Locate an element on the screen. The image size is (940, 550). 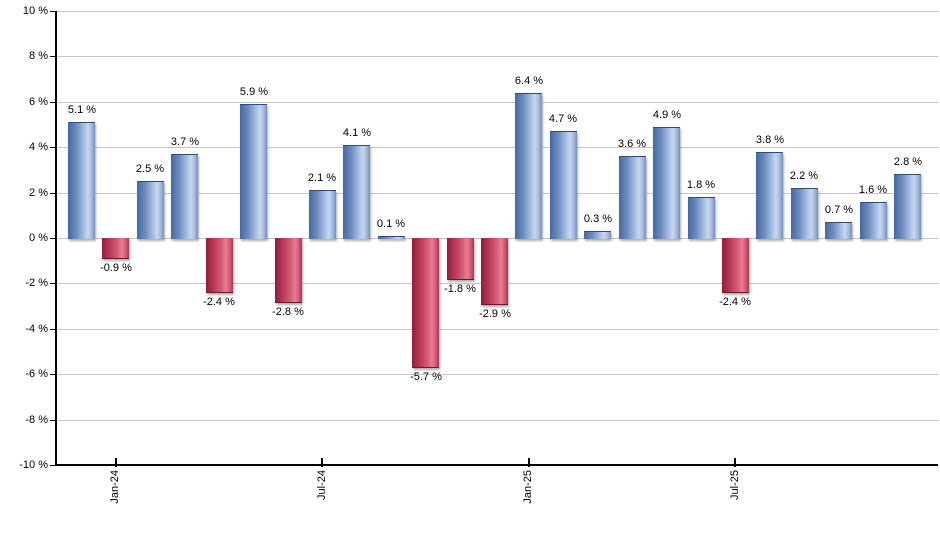
bar-value-label-Dec-25: 2.8 % is located at coordinates (908, 162).